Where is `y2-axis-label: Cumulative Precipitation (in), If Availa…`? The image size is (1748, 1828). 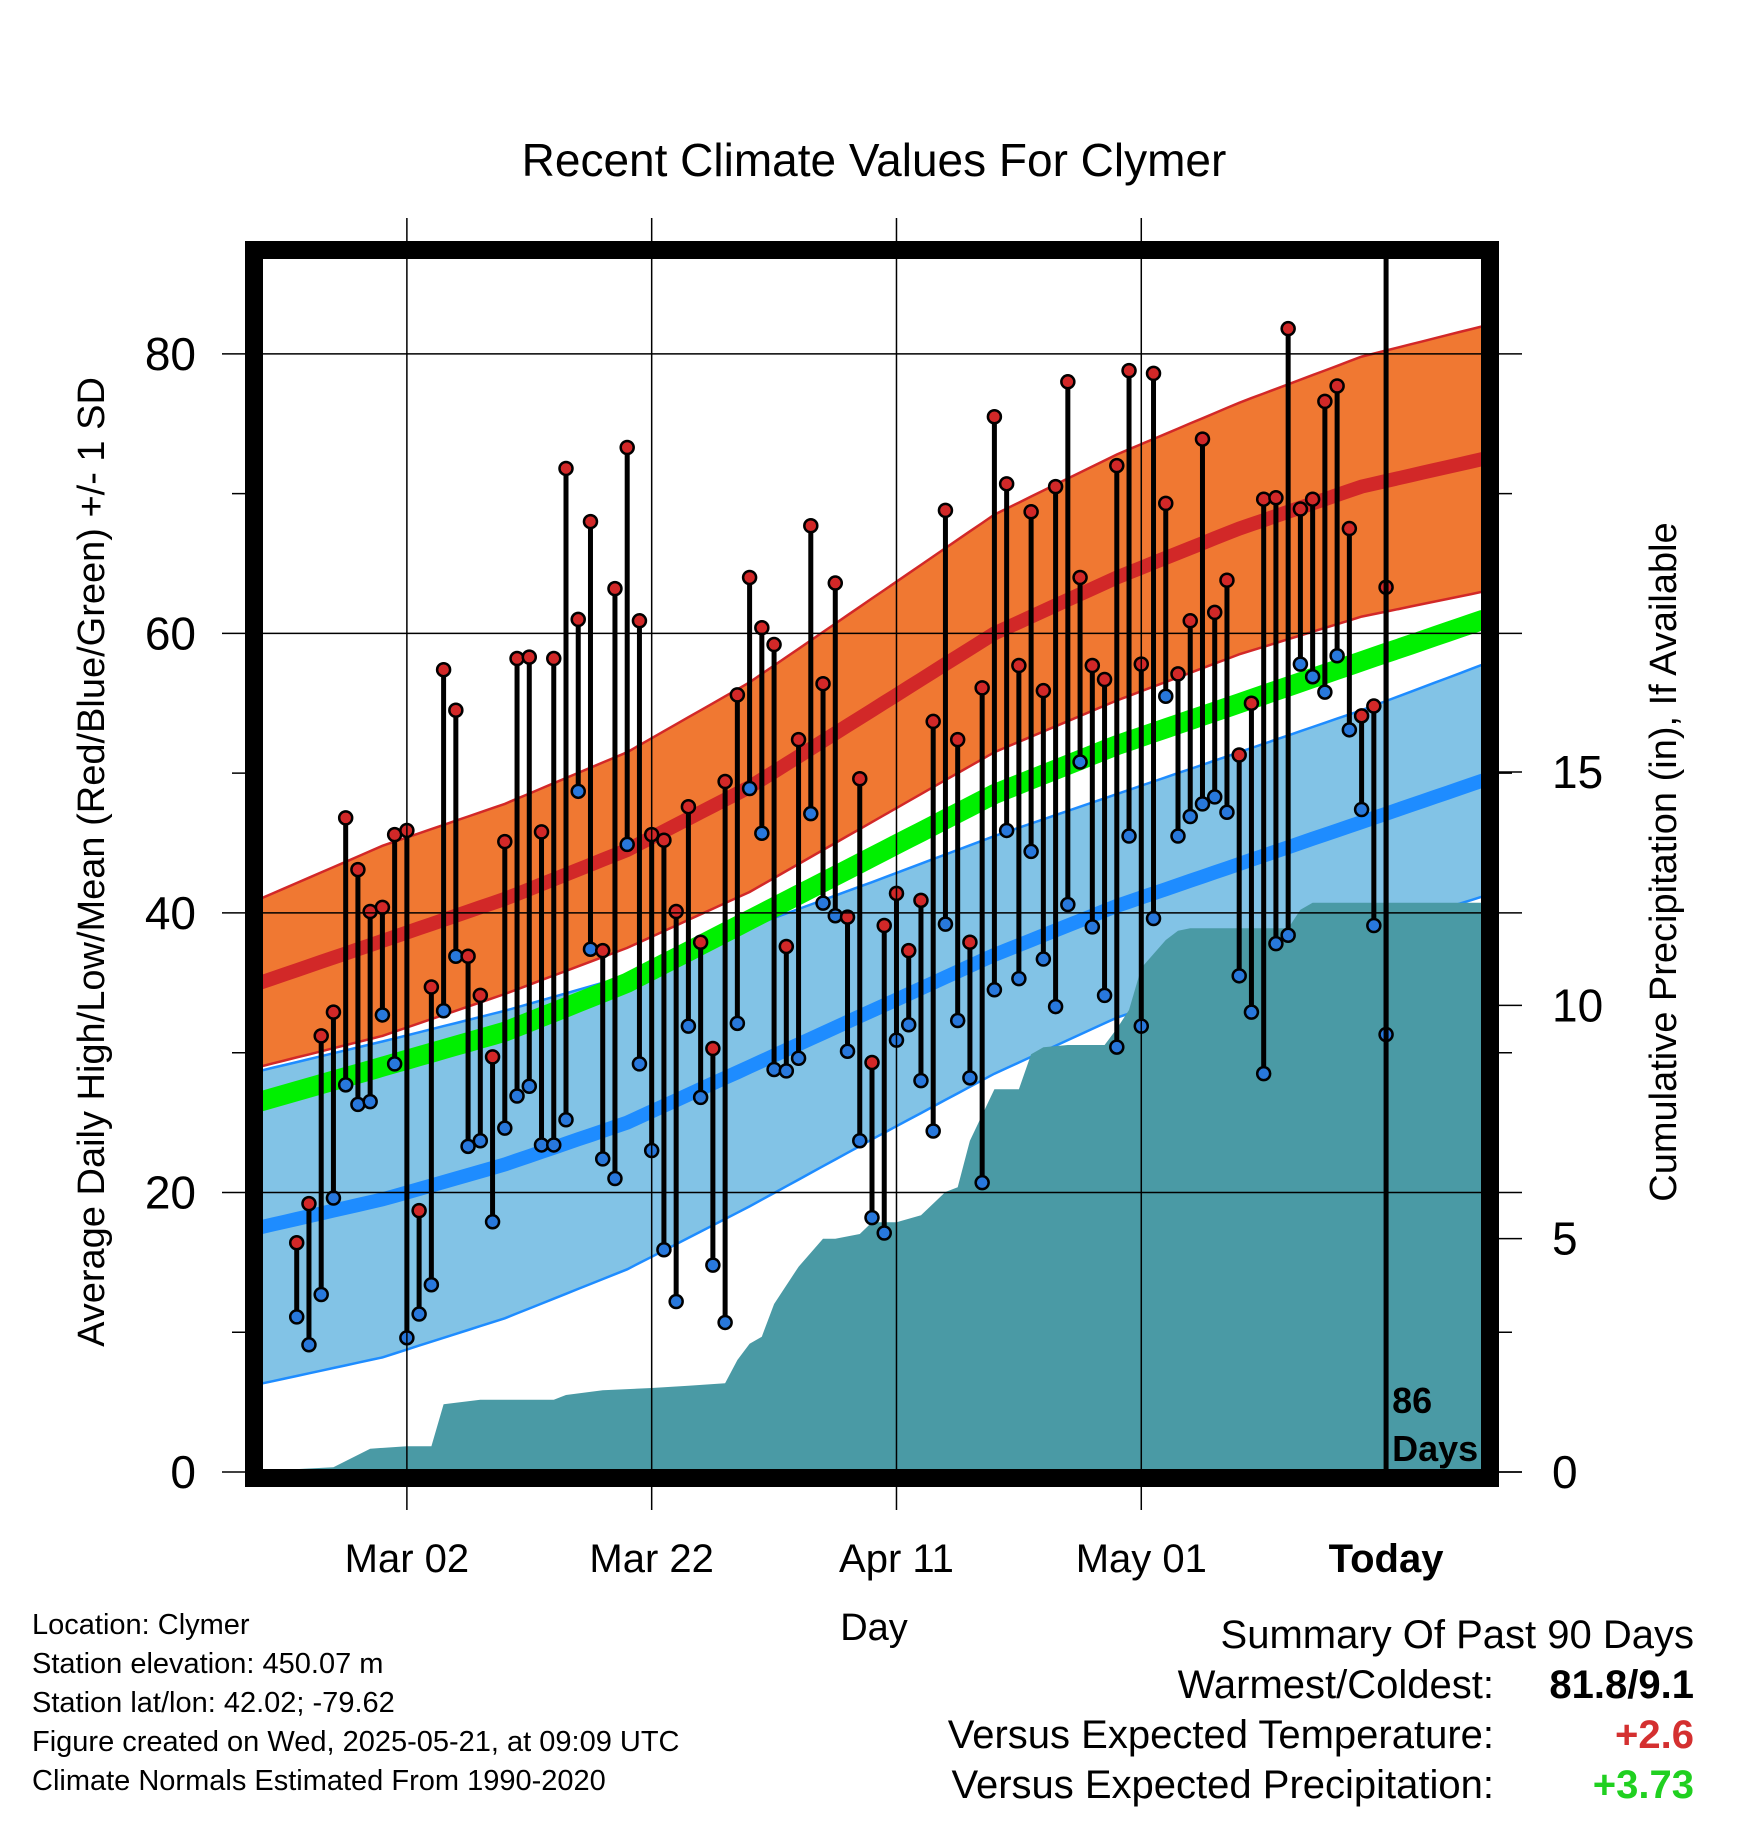
y2-axis-label: Cumulative Precipitation (in), If Availa… is located at coordinates (1664, 861).